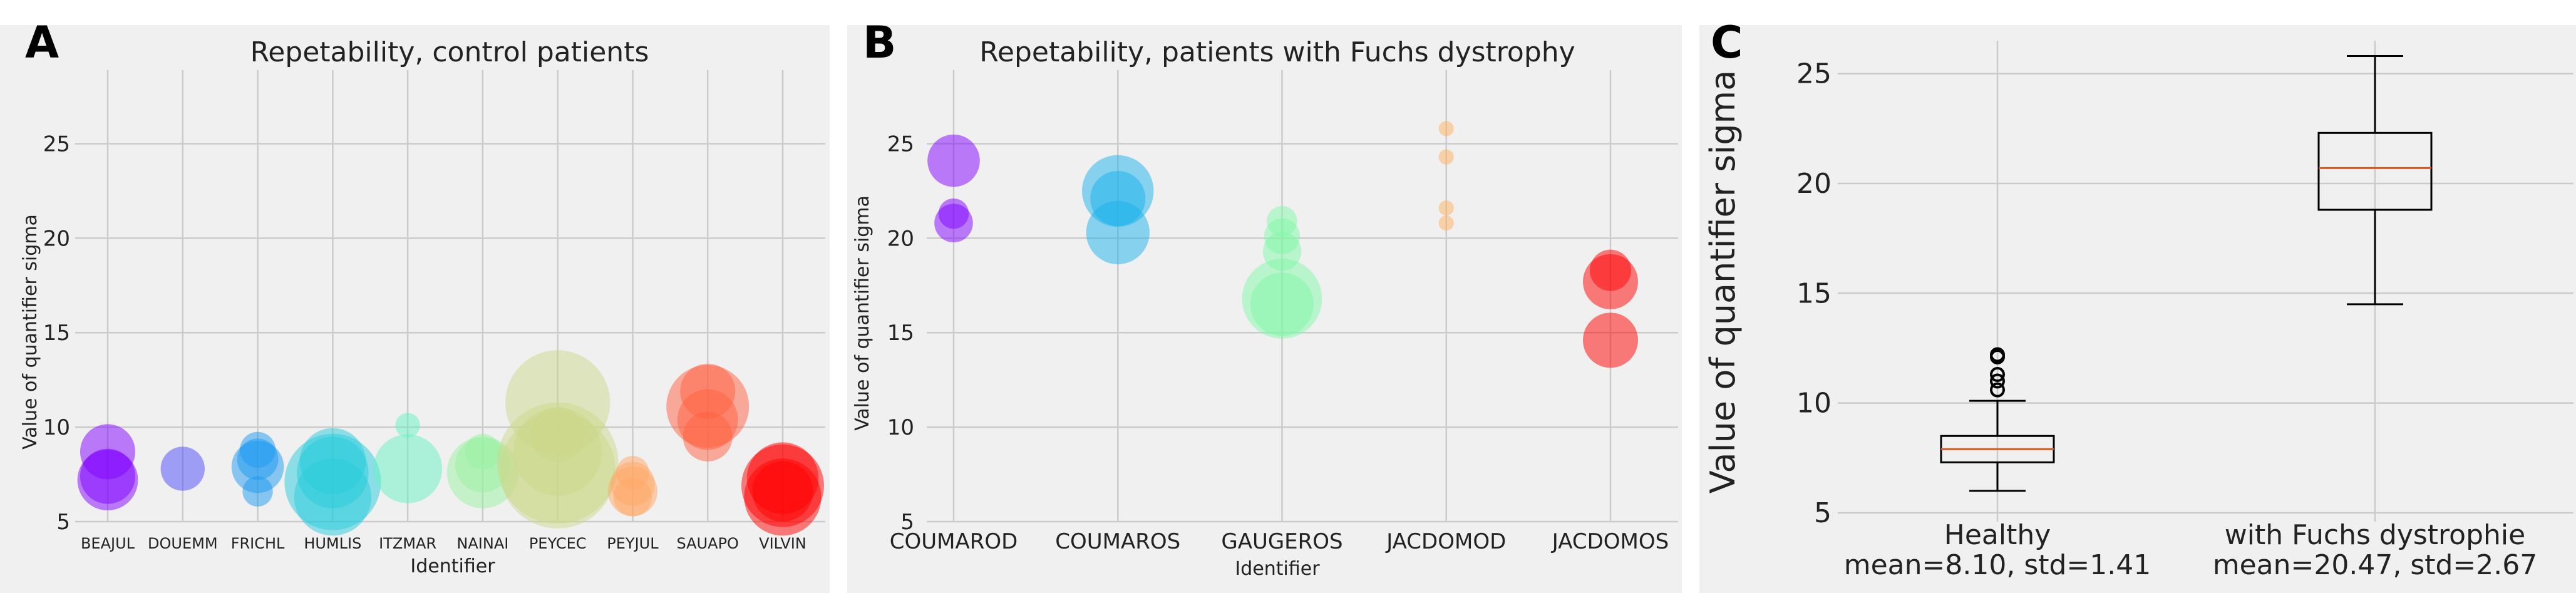 The height and width of the screenshot is (593, 2576). Describe the element at coordinates (1723, 281) in the screenshot. I see `panel-c-y-axis-label: Value of quantifier sigma` at that location.